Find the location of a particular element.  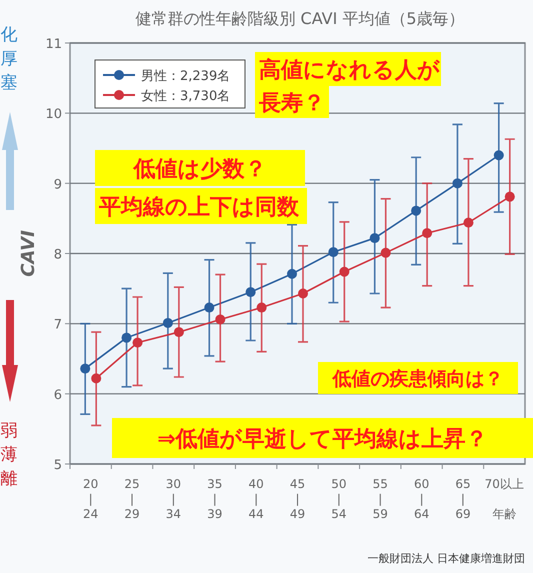

x-tick-label: 60 | 64 is located at coordinates (422, 499).